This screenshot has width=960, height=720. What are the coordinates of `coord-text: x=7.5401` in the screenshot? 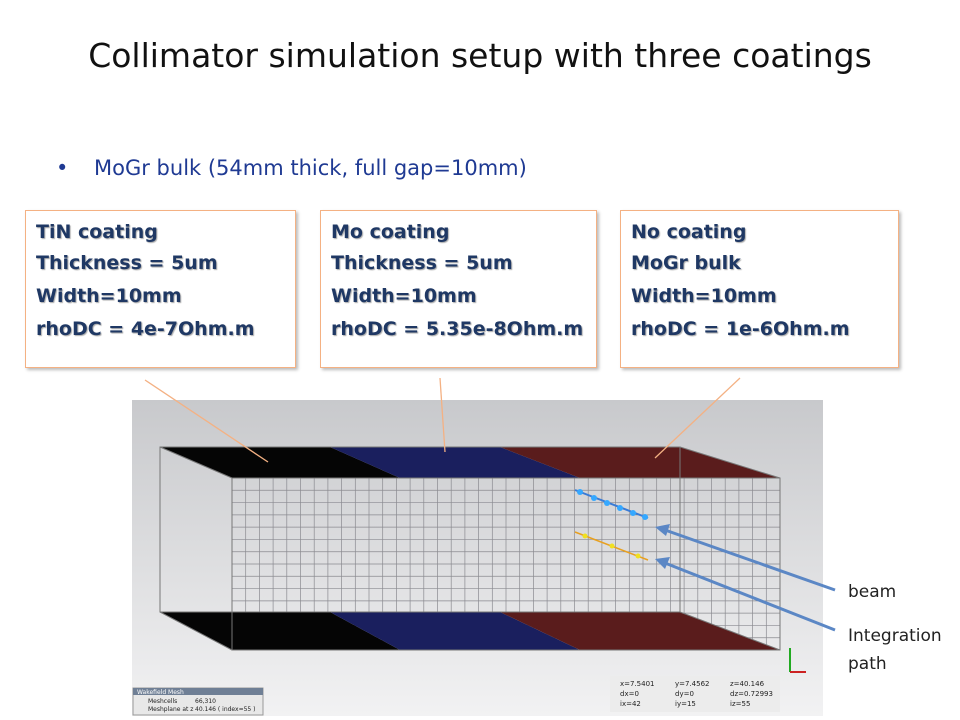 It's located at (637, 684).